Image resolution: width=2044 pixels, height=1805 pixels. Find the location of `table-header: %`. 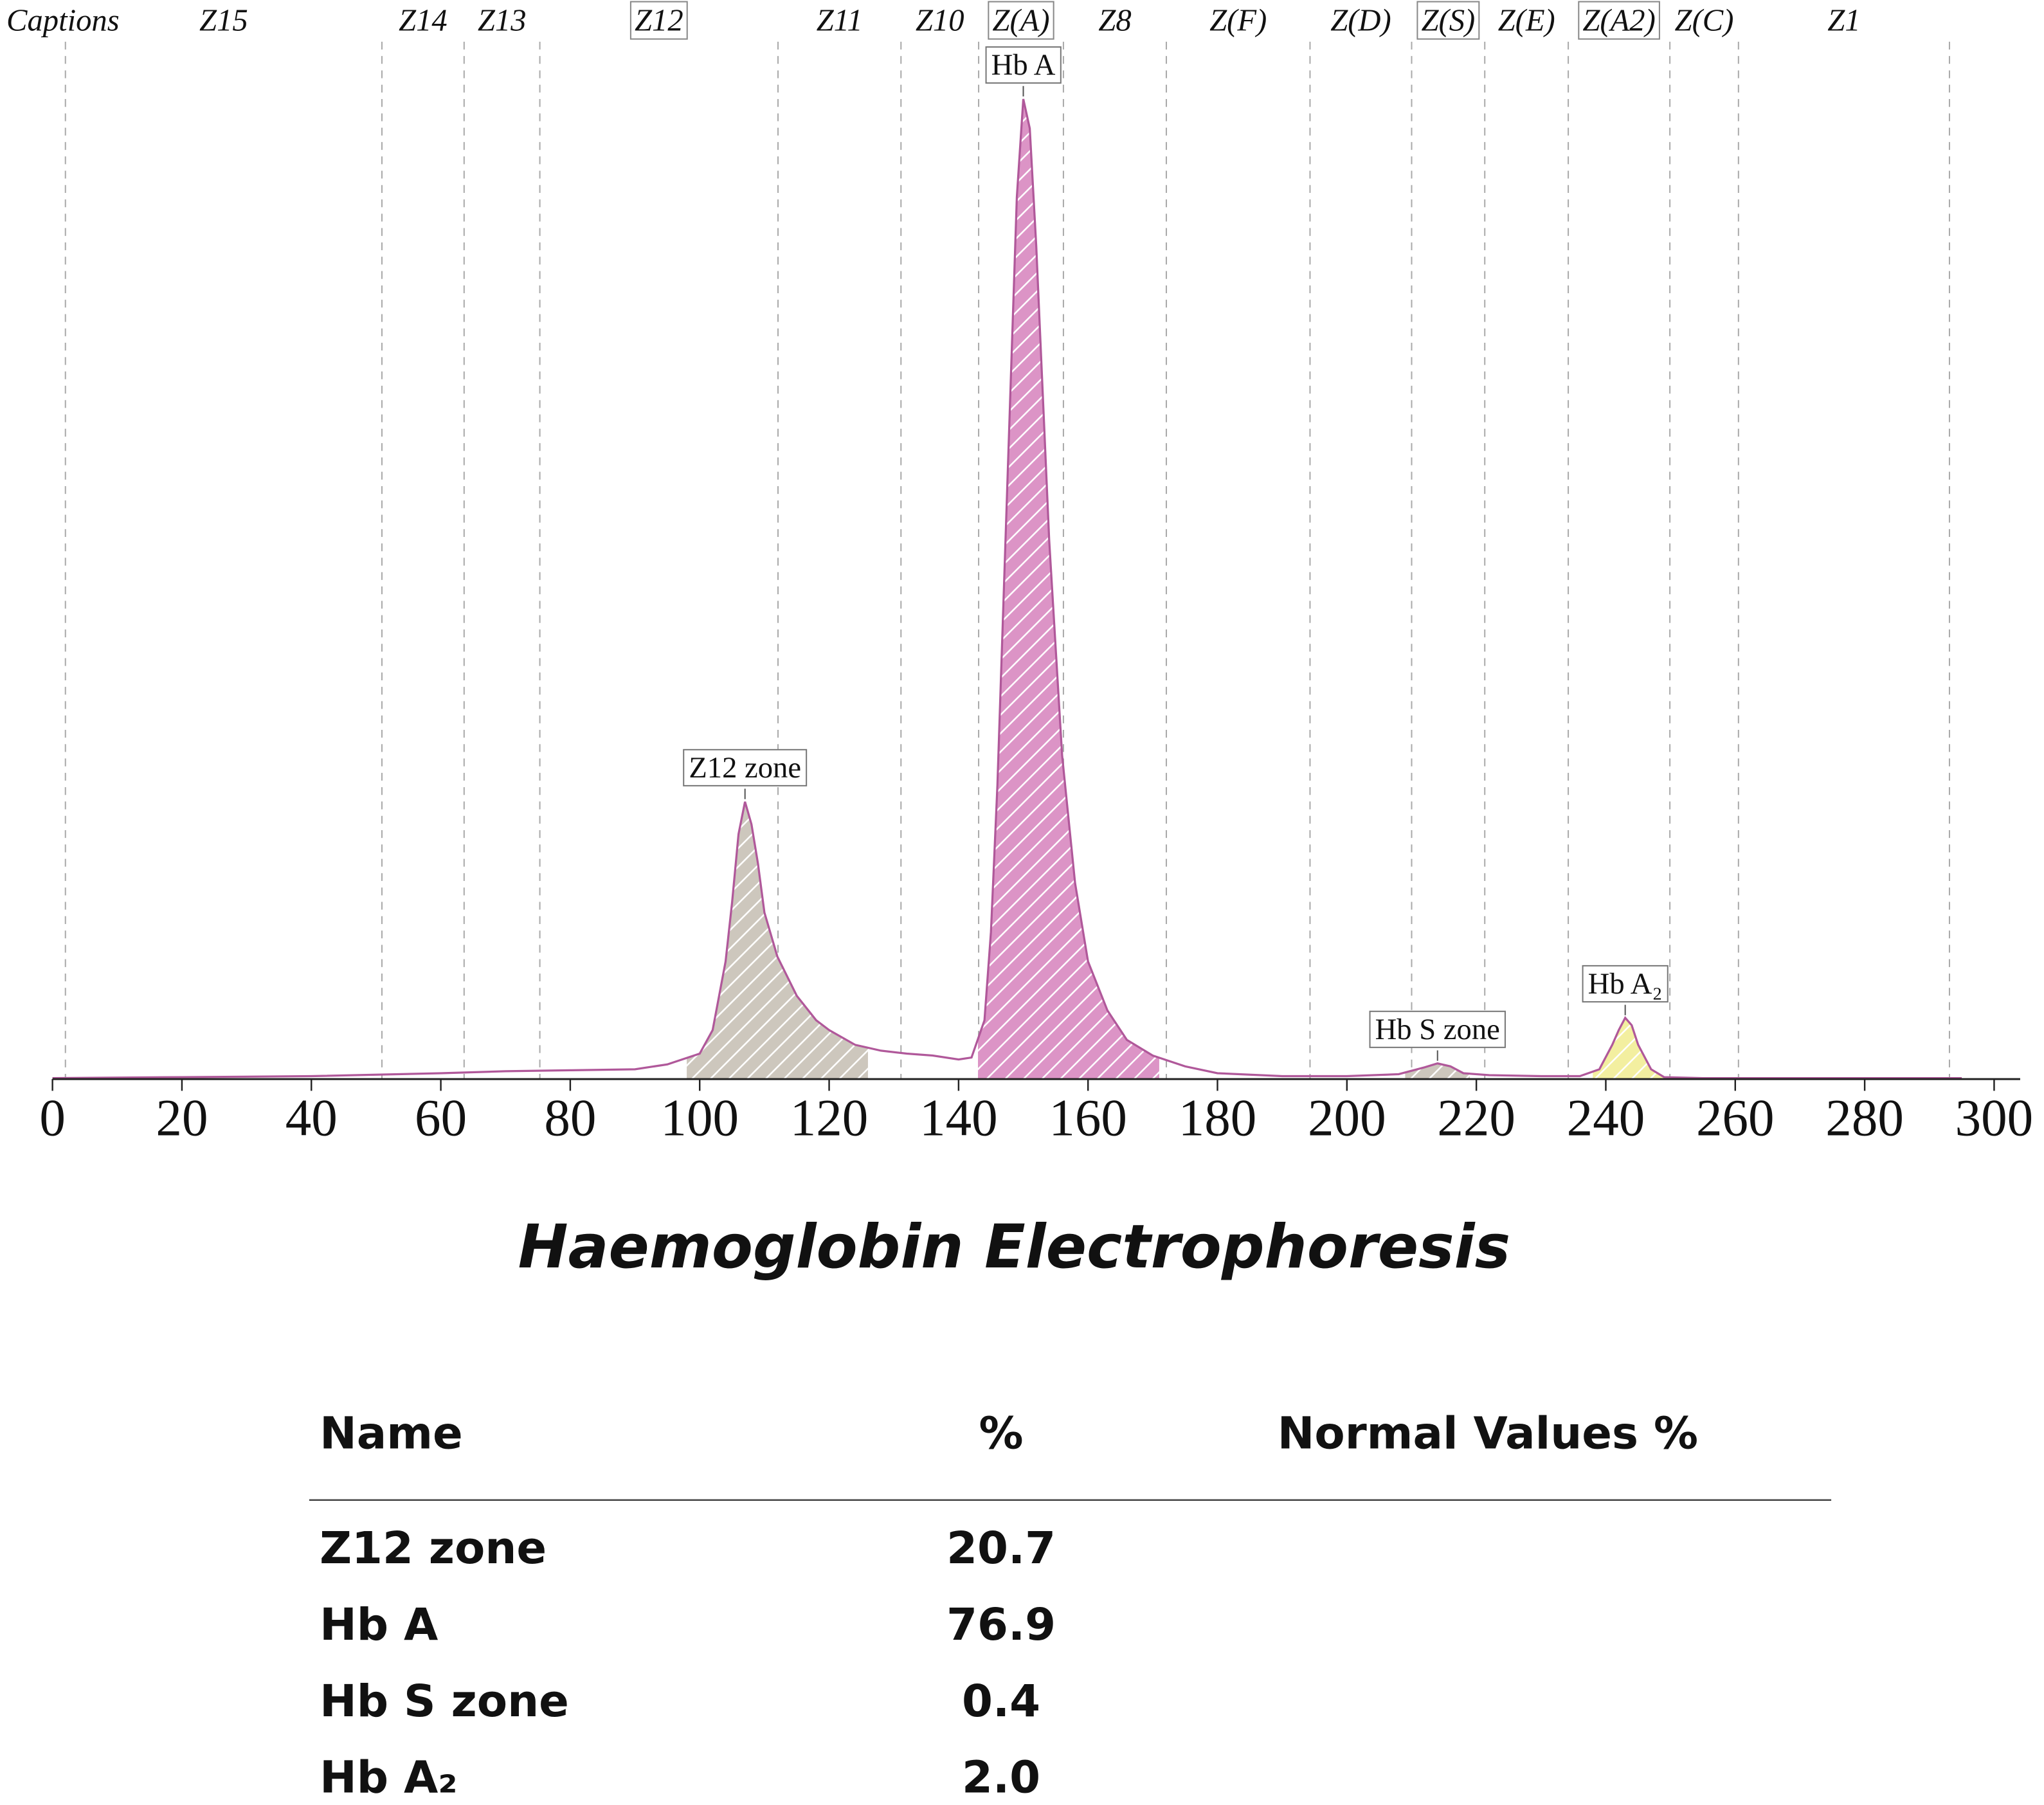

table-header: % is located at coordinates (1001, 1433).